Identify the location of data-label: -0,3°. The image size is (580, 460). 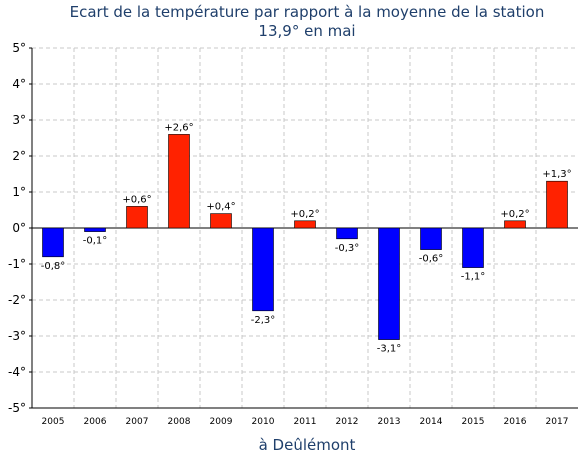
(347, 248).